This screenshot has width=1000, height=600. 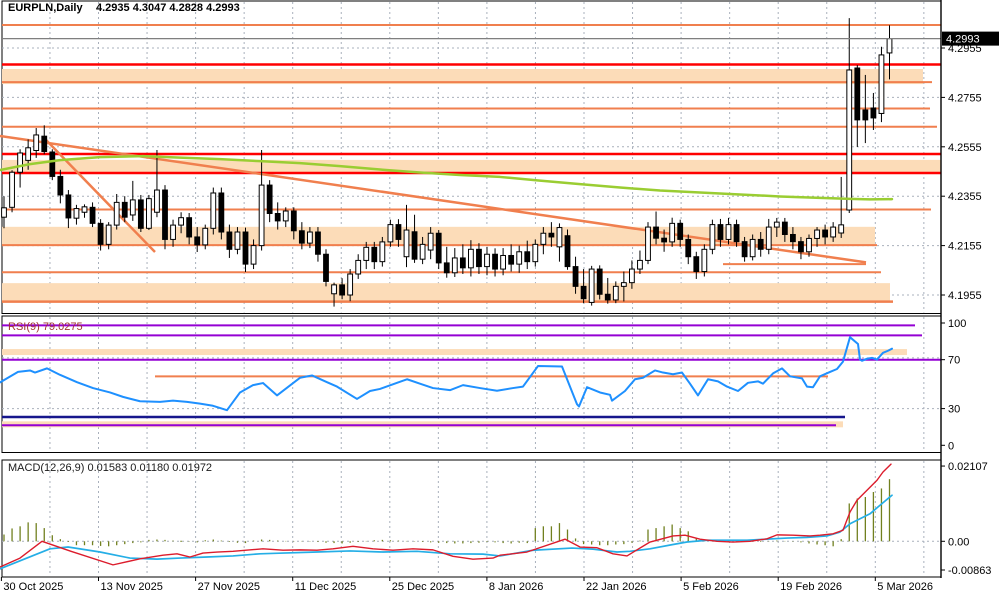 I want to click on axis-label: 4.1955, so click(x=965, y=296).